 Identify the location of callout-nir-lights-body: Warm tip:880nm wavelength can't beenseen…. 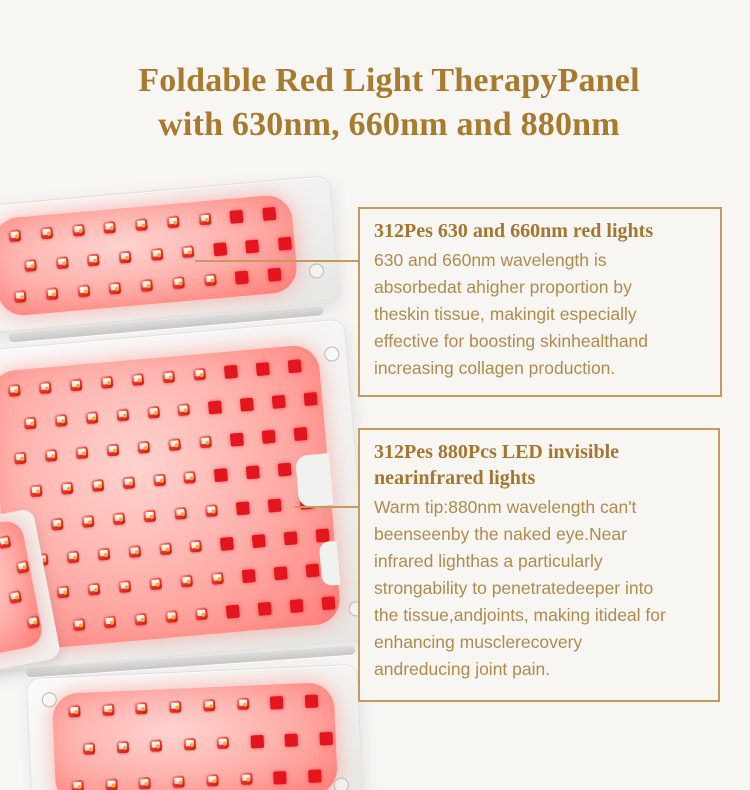
(520, 588).